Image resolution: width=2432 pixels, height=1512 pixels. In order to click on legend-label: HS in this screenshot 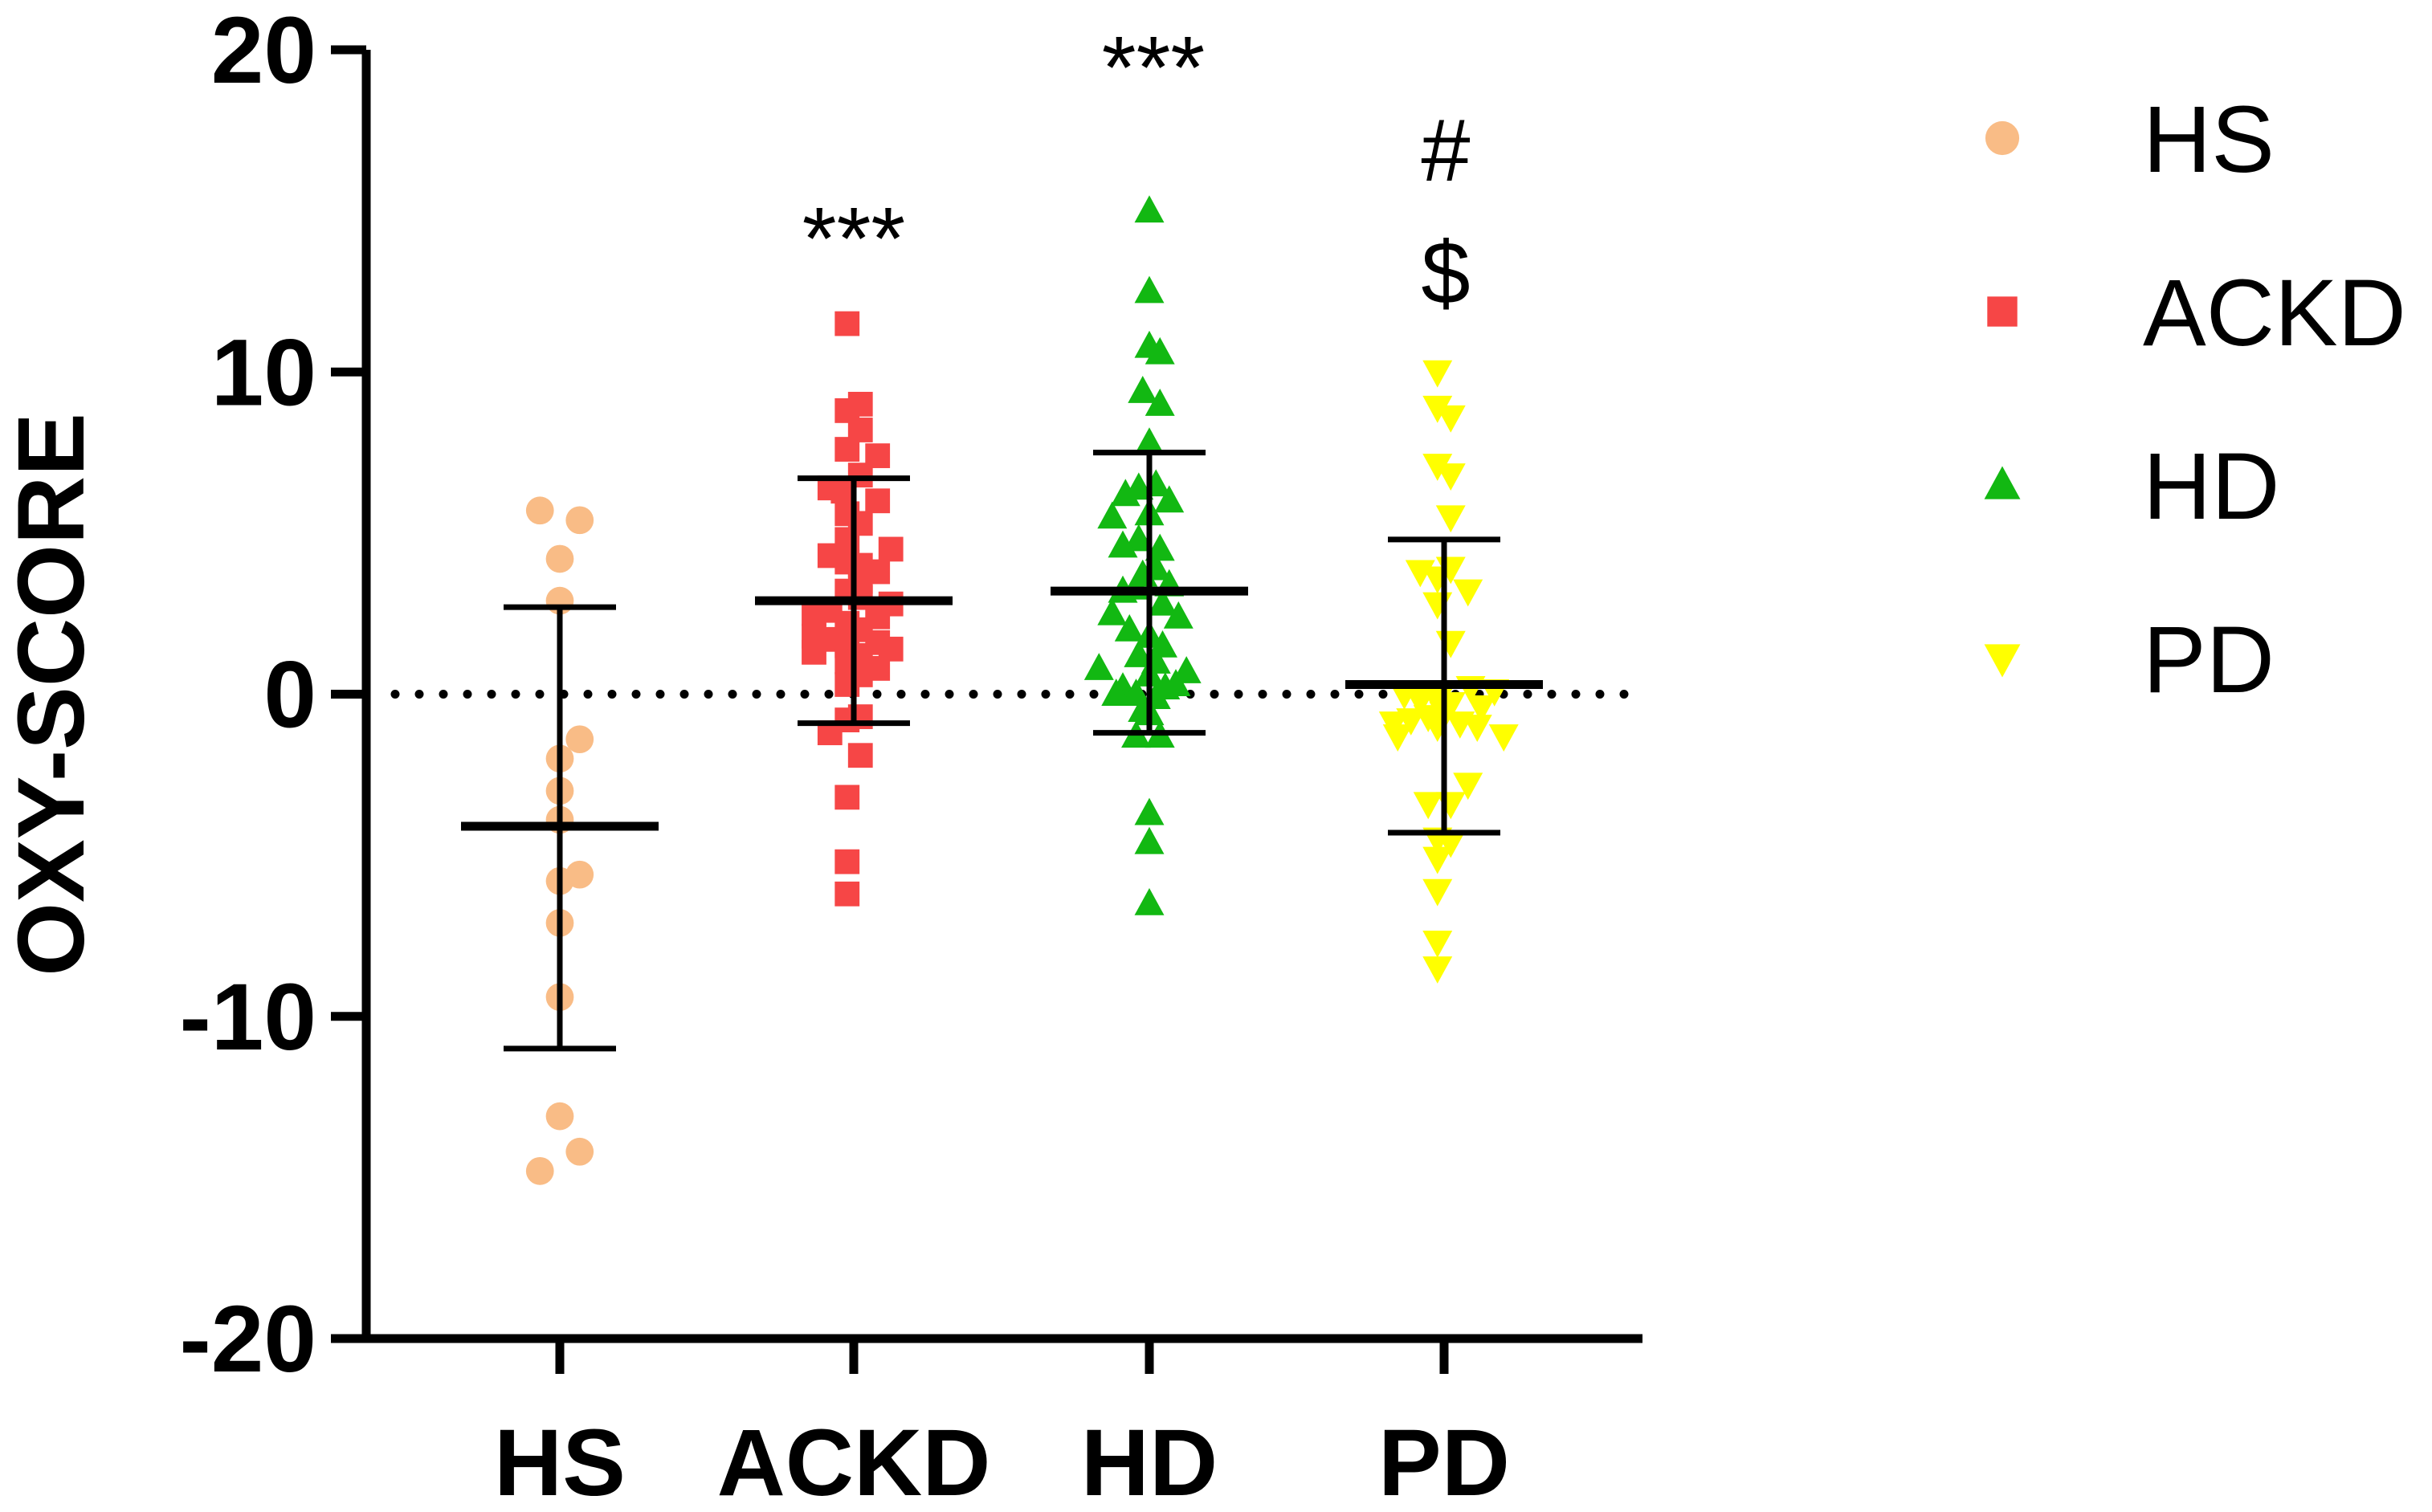, I will do `click(2209, 140)`.